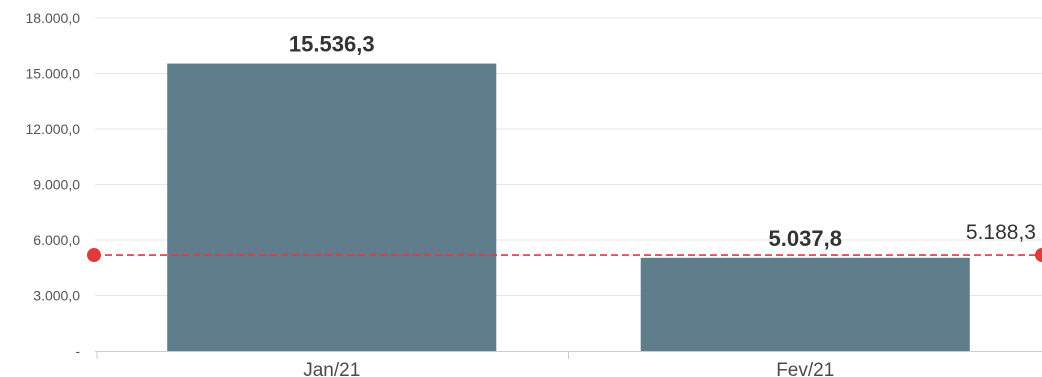  Describe the element at coordinates (53, 129) in the screenshot. I see `y-tick-label: 12.000,0` at that location.